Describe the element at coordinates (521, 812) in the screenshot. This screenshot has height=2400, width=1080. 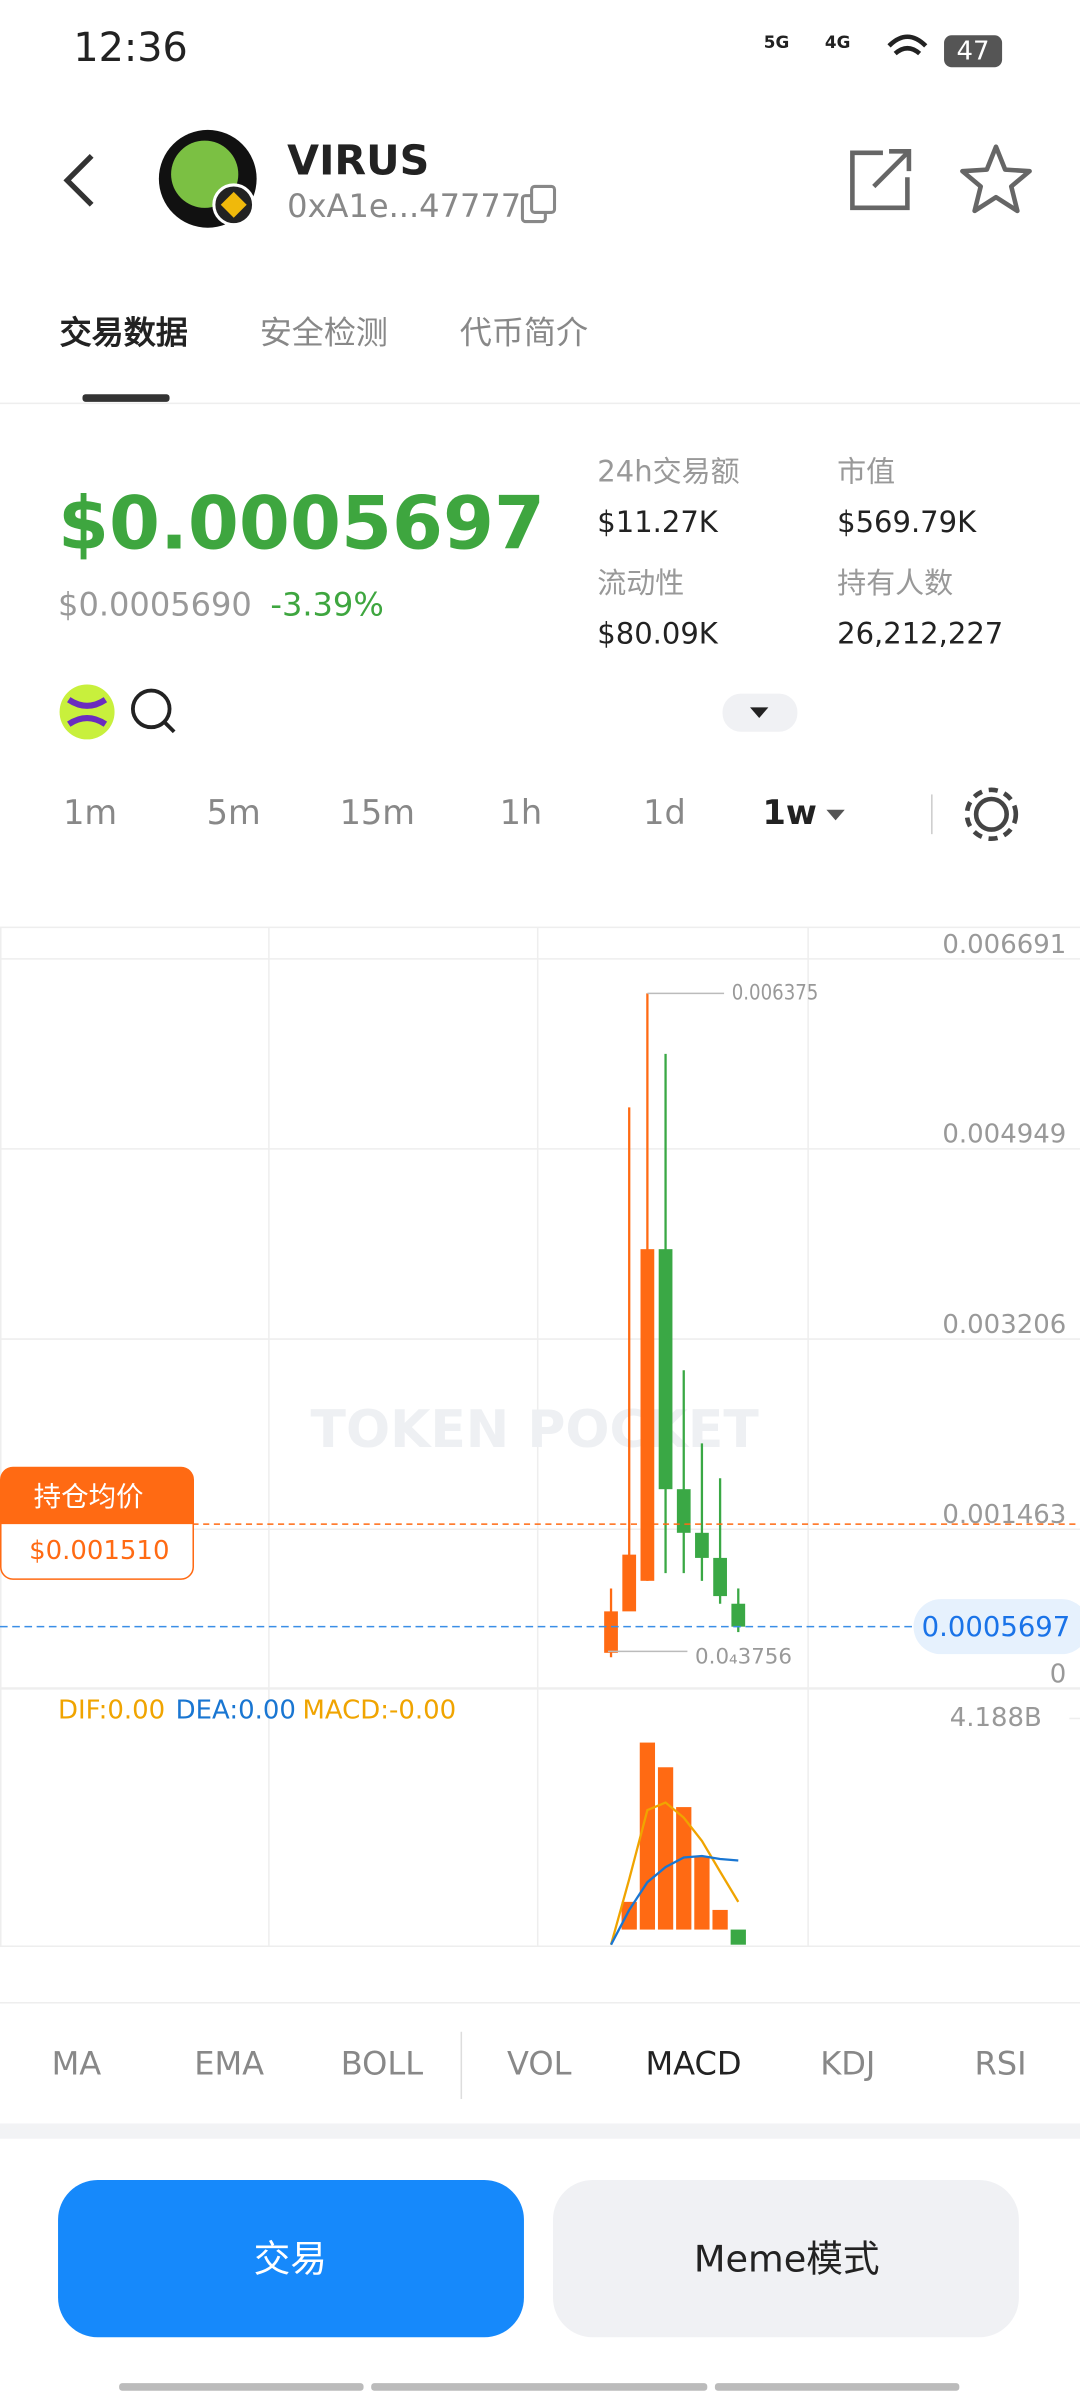
I see `interval: 1h` at that location.